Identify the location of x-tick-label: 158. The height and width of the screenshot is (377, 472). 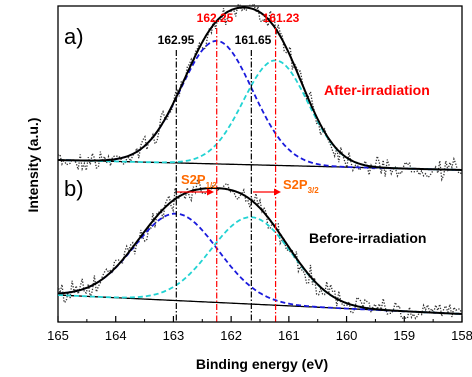
(461, 335).